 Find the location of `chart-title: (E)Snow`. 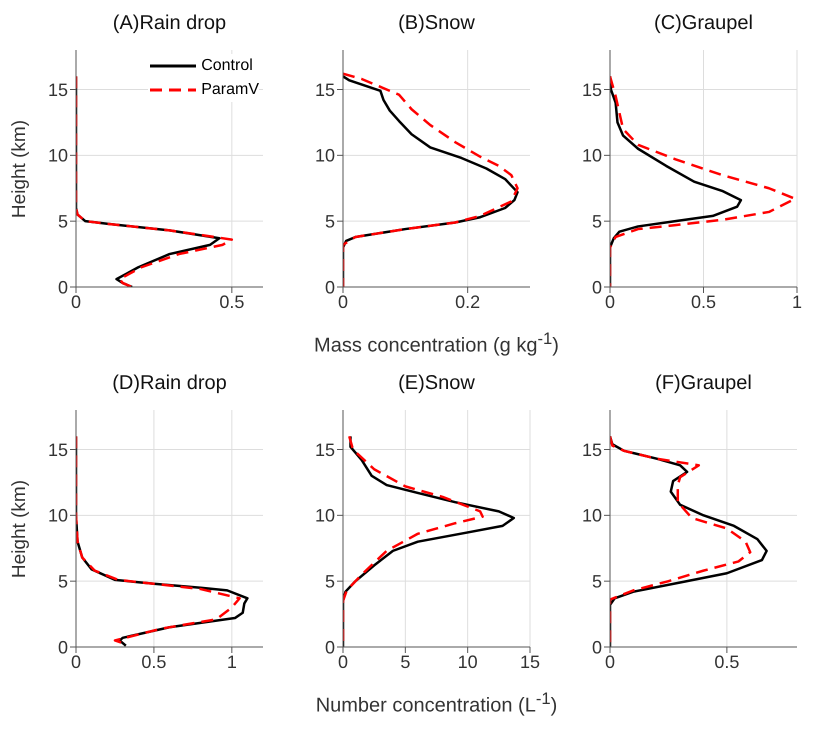

chart-title: (E)Snow is located at coordinates (436, 383).